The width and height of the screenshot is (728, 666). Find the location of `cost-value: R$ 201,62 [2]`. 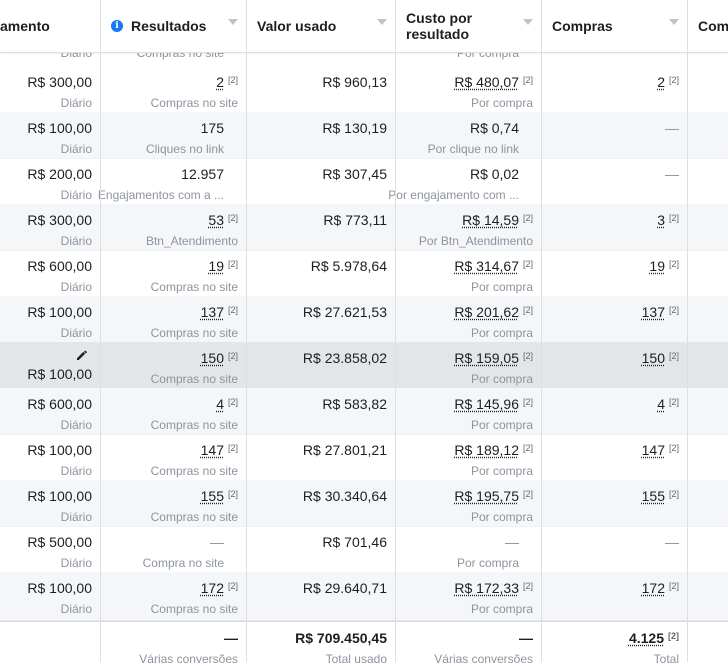

cost-value: R$ 201,62 [2] is located at coordinates (493, 312).